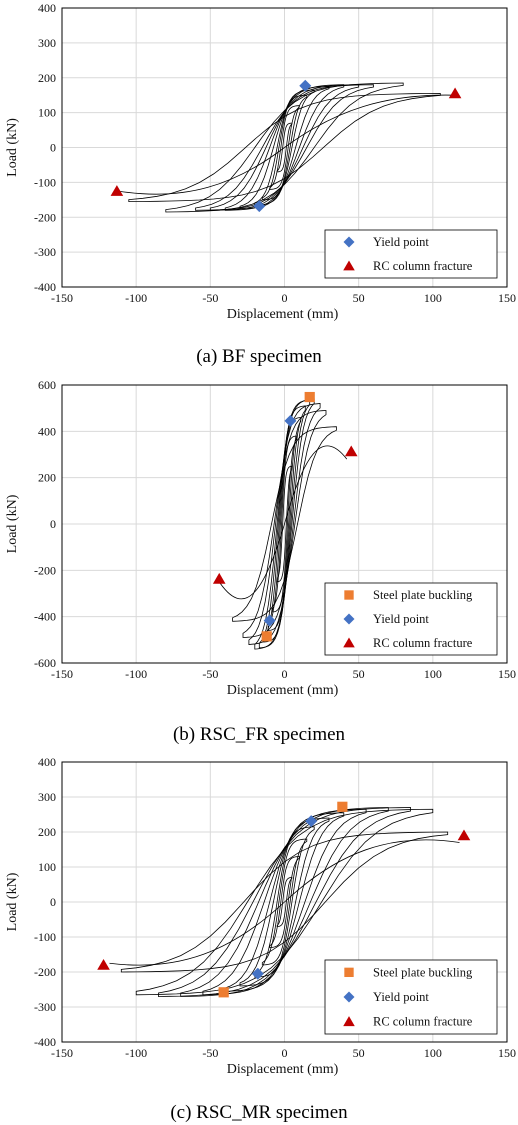 This screenshot has height=1125, width=518. I want to click on panel-caption: (a) BF specimen, so click(259, 356).